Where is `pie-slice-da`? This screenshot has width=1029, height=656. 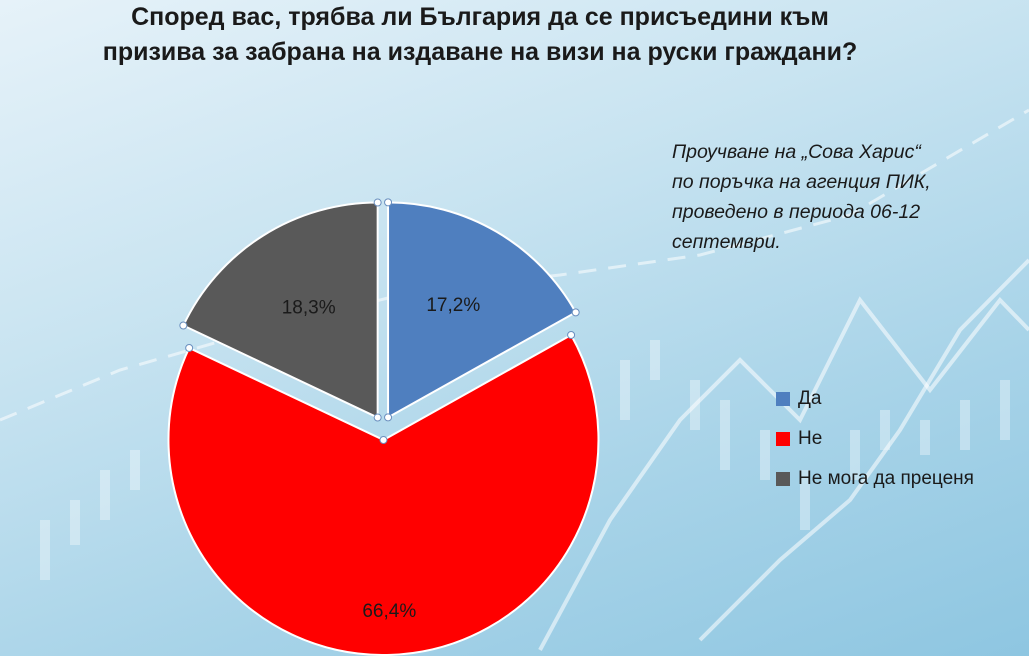 pie-slice-da is located at coordinates (482, 310).